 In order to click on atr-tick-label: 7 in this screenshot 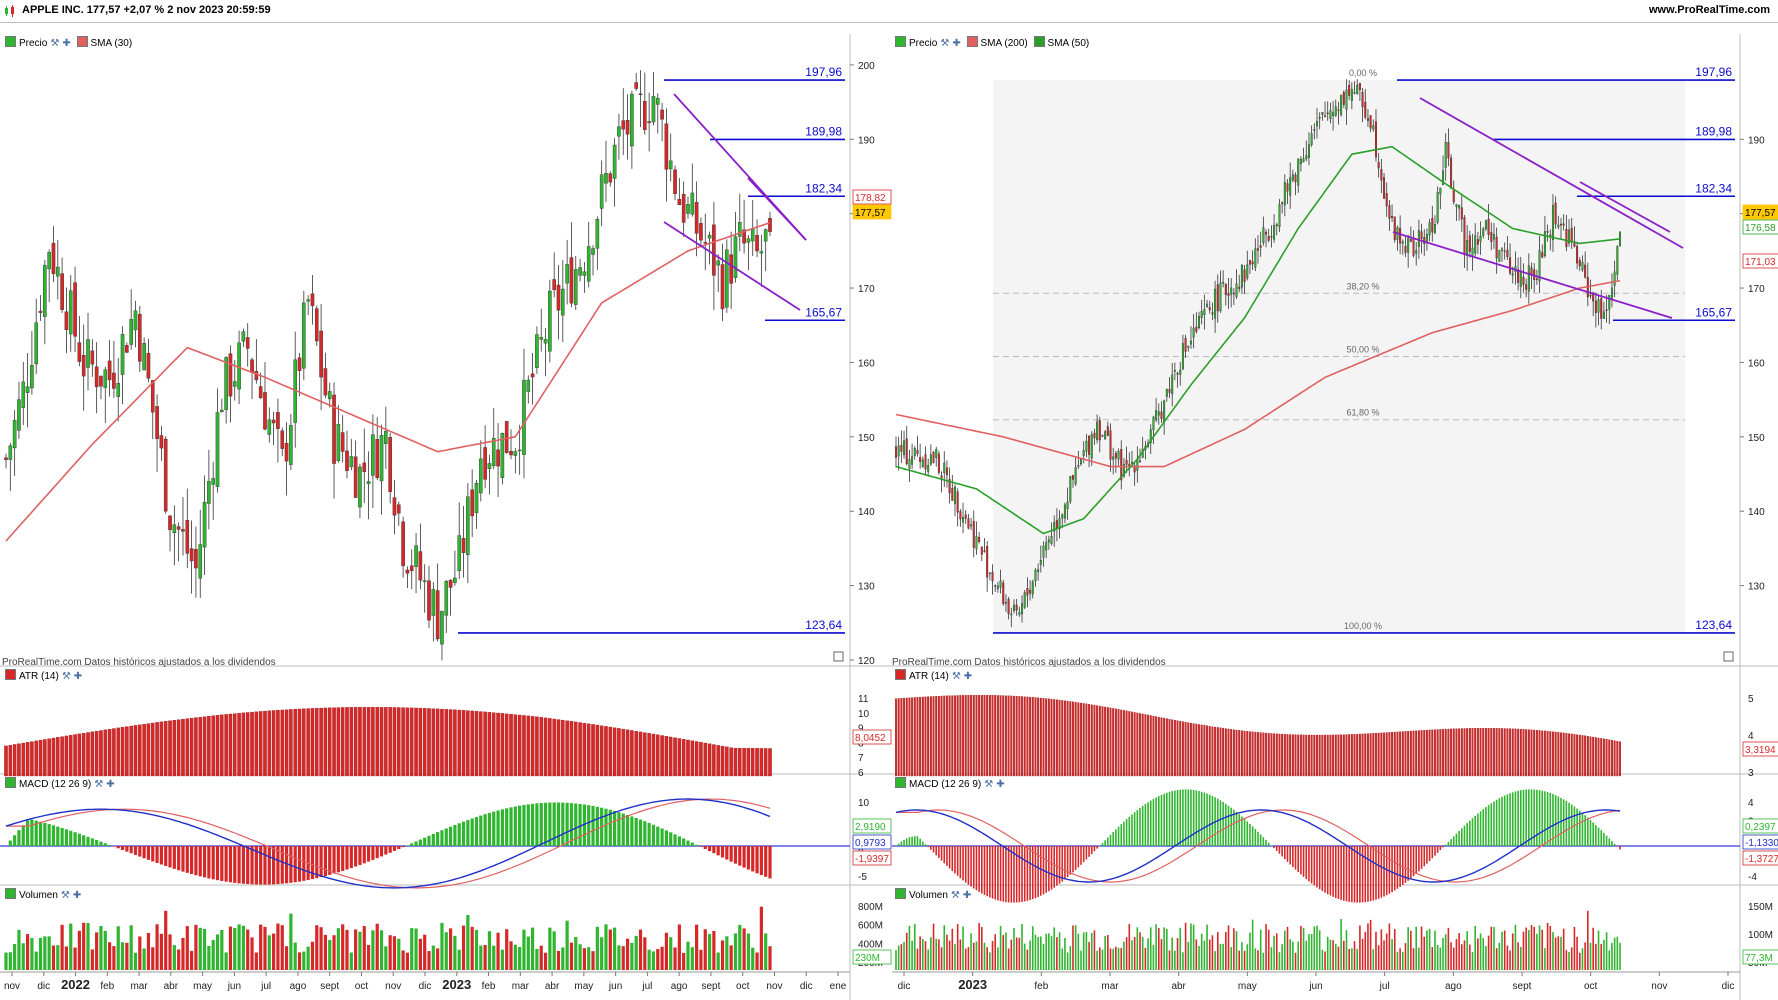, I will do `click(861, 758)`.